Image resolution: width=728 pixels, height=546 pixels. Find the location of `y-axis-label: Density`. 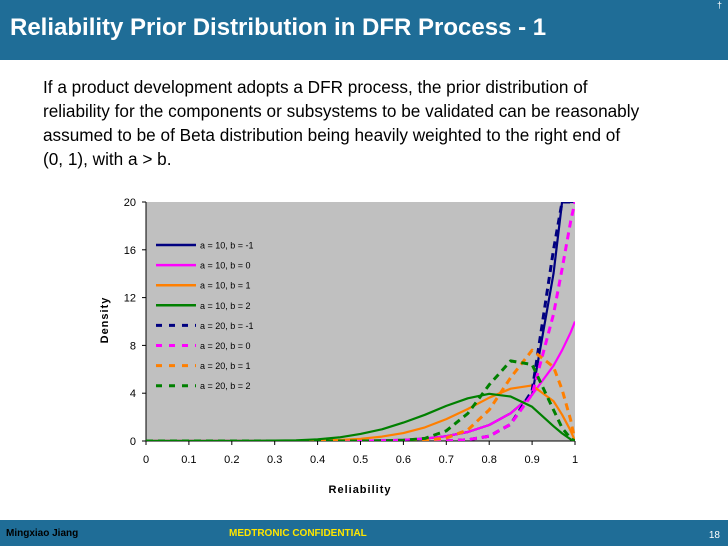

y-axis-label: Density is located at coordinates (105, 320).